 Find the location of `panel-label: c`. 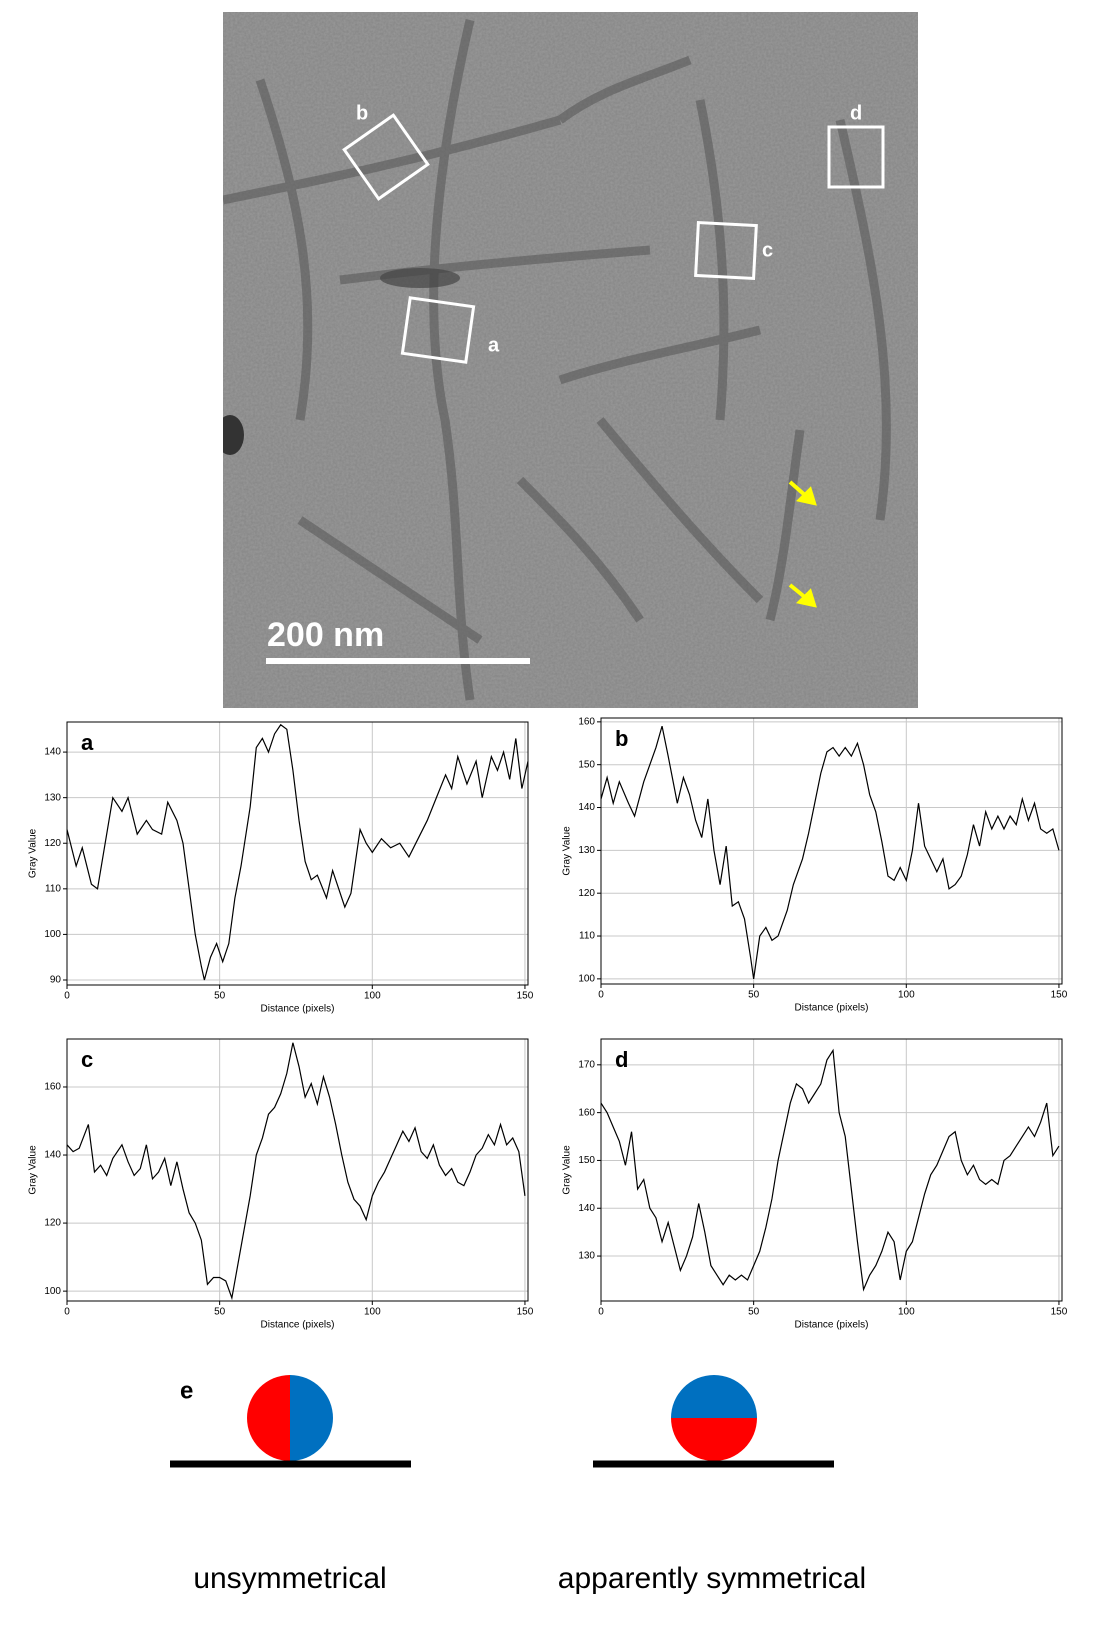

panel-label: c is located at coordinates (87, 1059).